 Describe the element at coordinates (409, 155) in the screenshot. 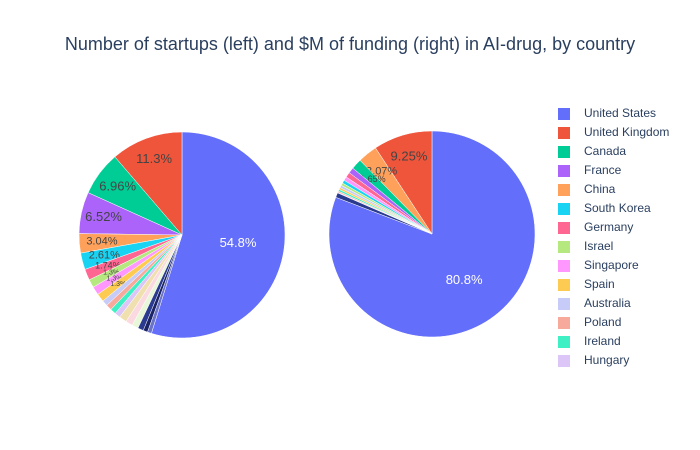

I see `slice-label: 9.25%` at that location.